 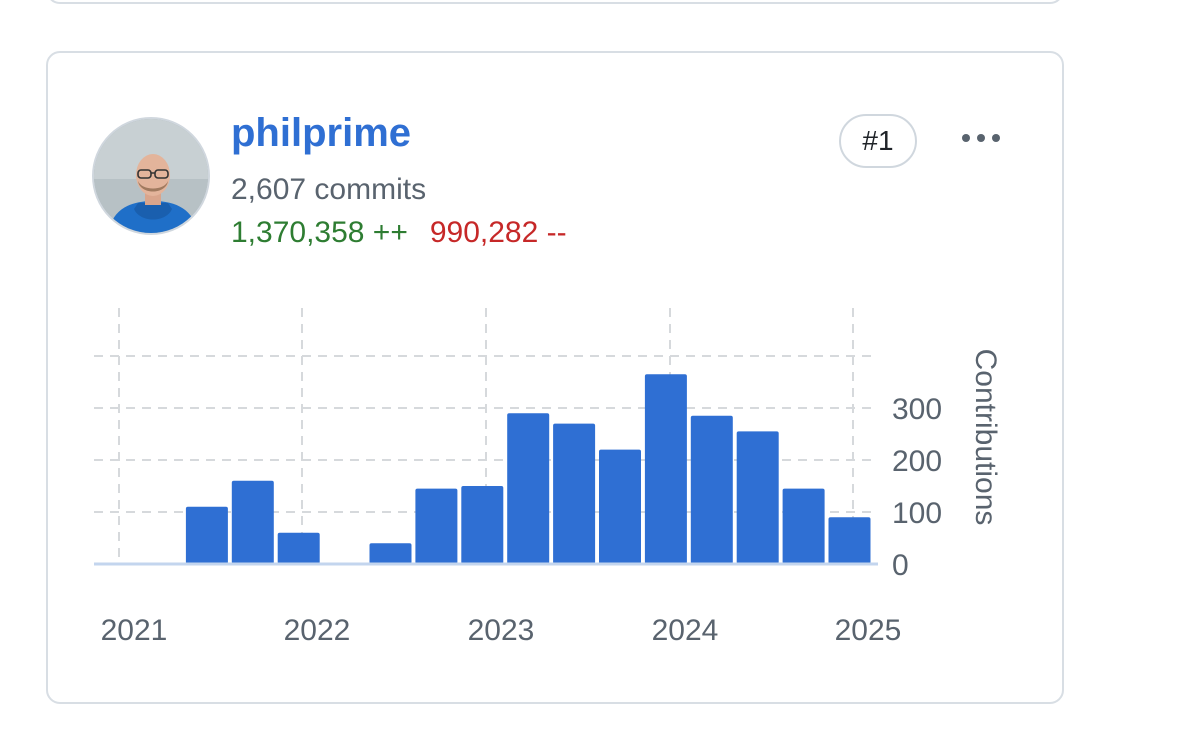 I want to click on y-tick-label: 200, so click(x=917, y=461).